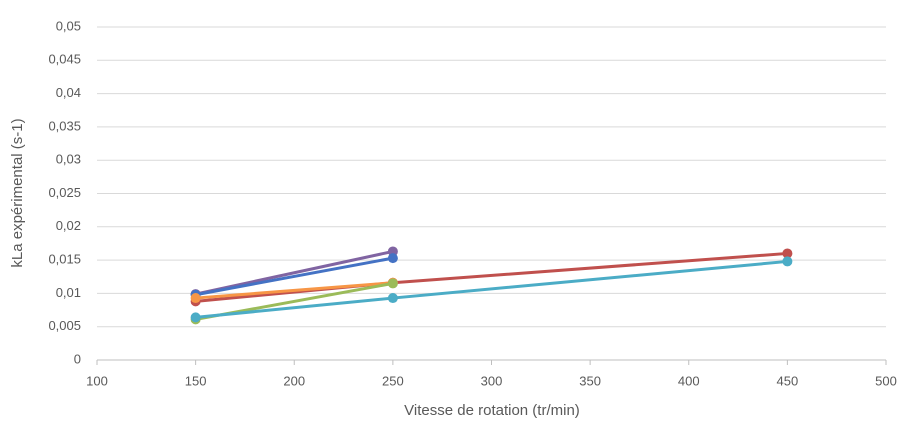 The image size is (912, 432). What do you see at coordinates (294, 380) in the screenshot?
I see `x-tick-label: 200` at bounding box center [294, 380].